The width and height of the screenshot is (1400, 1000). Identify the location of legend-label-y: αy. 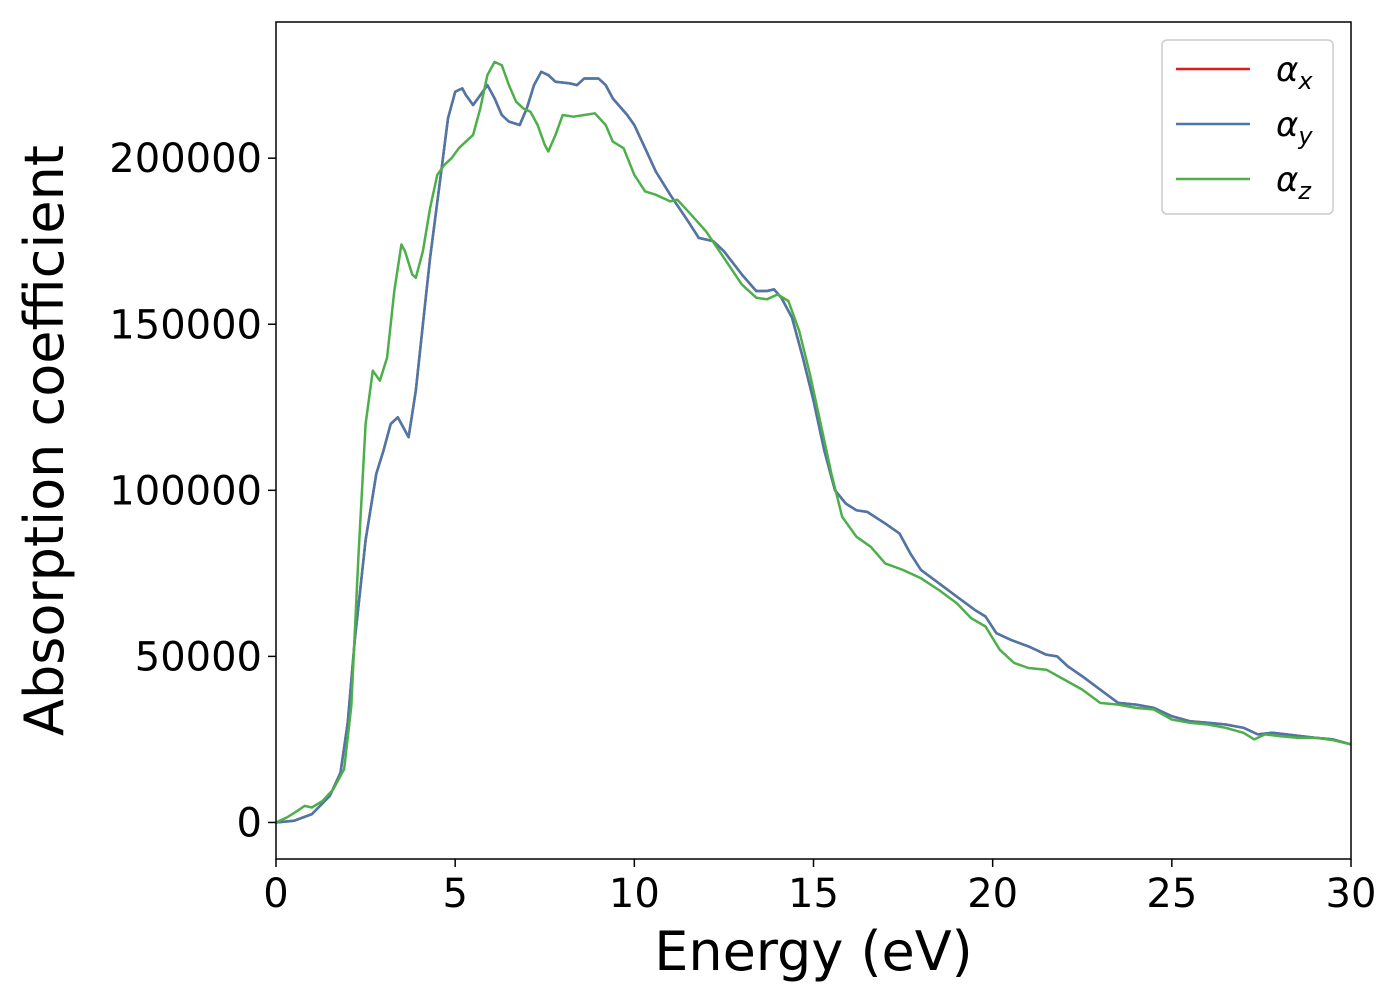
(1294, 127).